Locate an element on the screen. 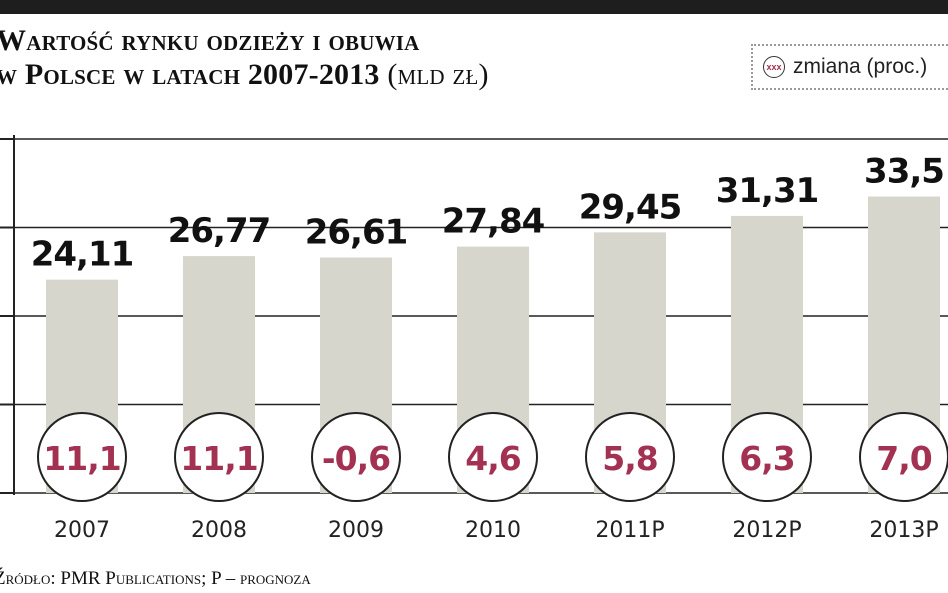 This screenshot has width=948, height=593. x-tick-label: 2010 is located at coordinates (493, 530).